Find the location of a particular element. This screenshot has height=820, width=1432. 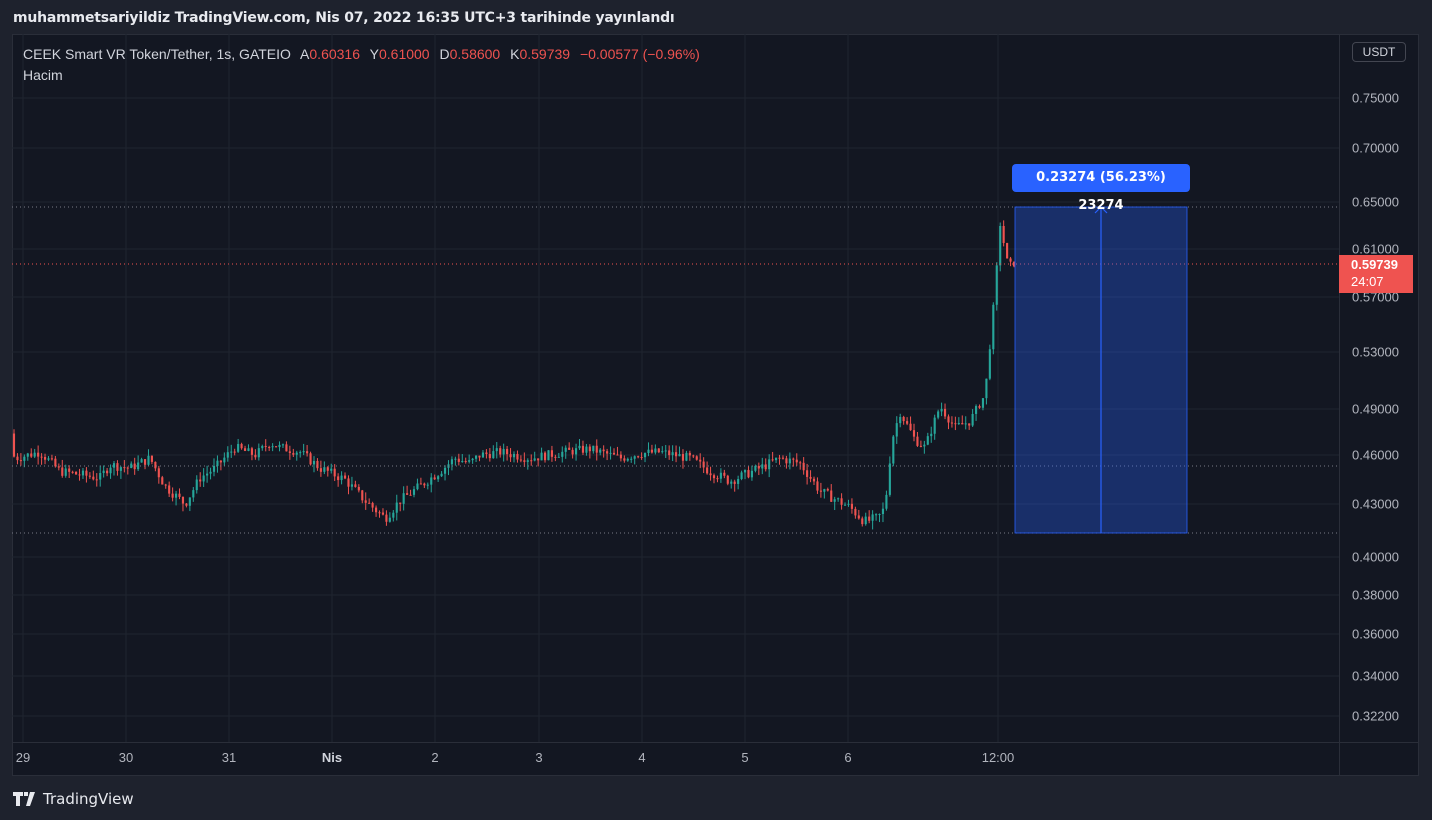

footer-brand: TradingView is located at coordinates (73, 799).